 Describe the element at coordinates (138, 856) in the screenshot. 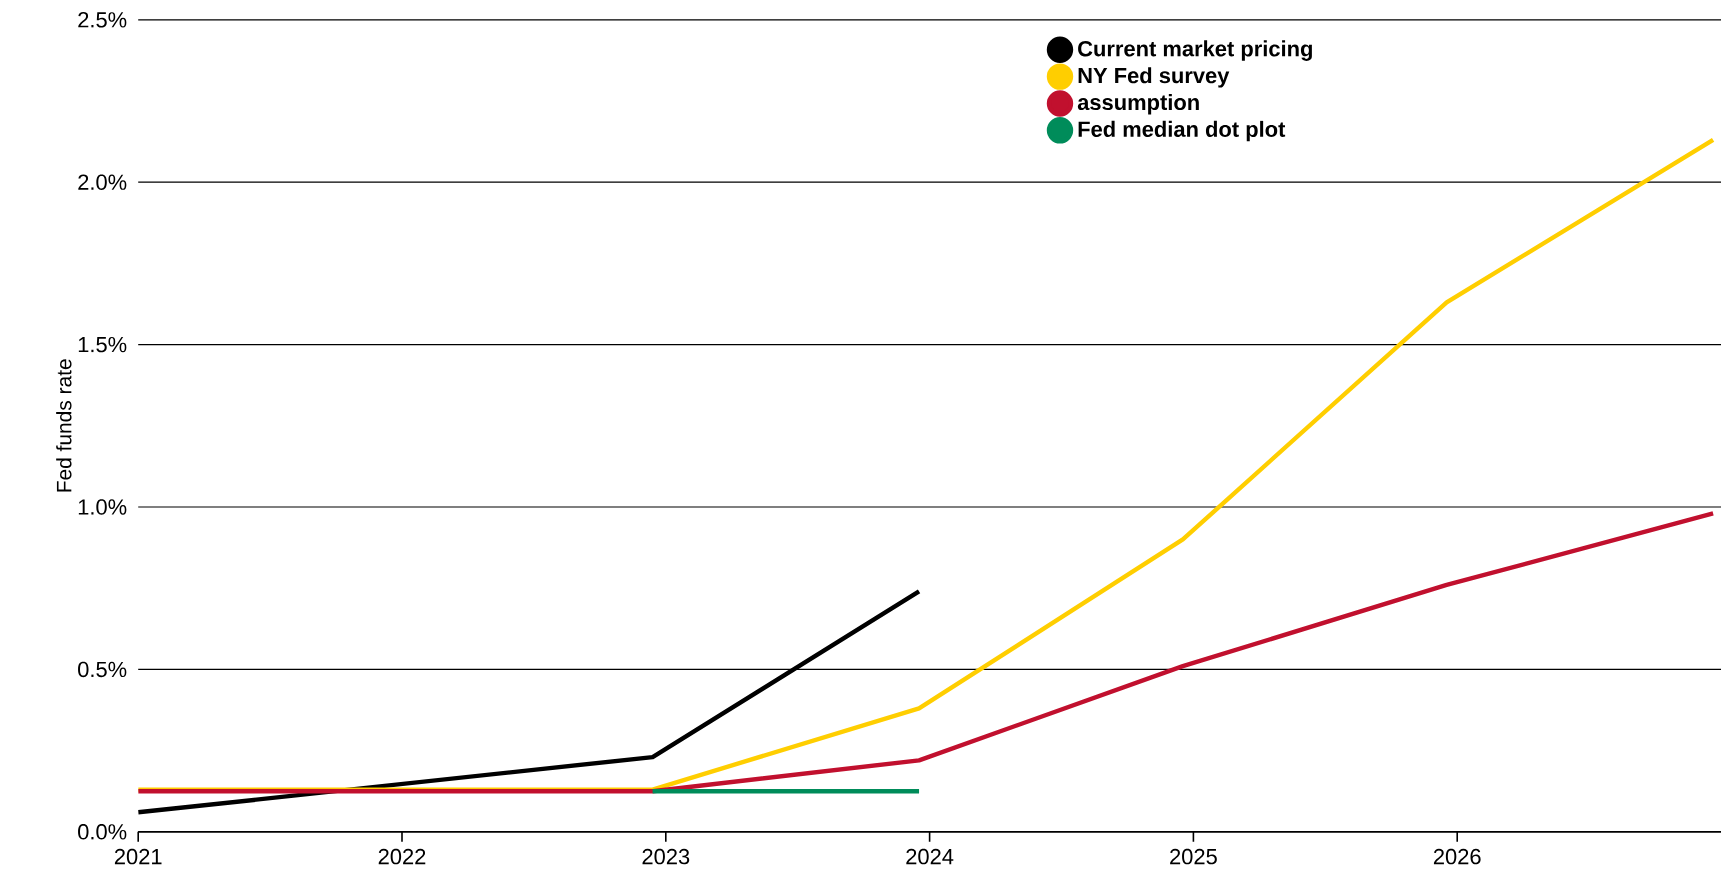

I see `x-tick-label: 2021` at that location.